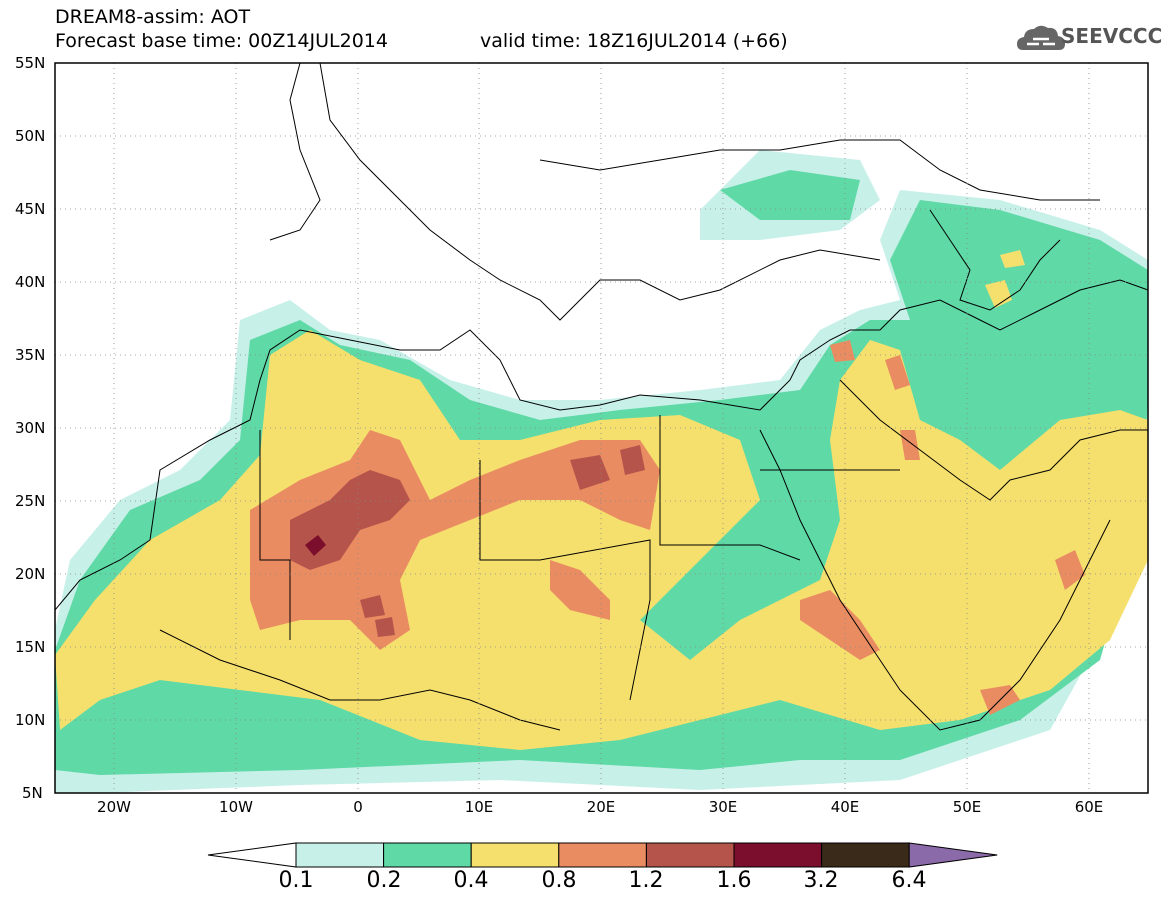 This screenshot has width=1165, height=905. I want to click on lat-label: 30N, so click(30, 428).